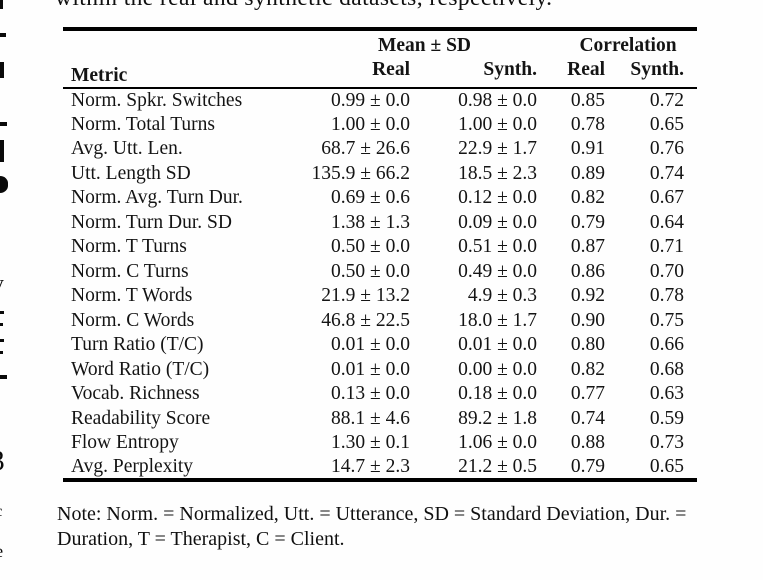 This screenshot has height=580, width=763. I want to click on note-line-2: Duration, T = Therapist, C = Client., so click(201, 538).